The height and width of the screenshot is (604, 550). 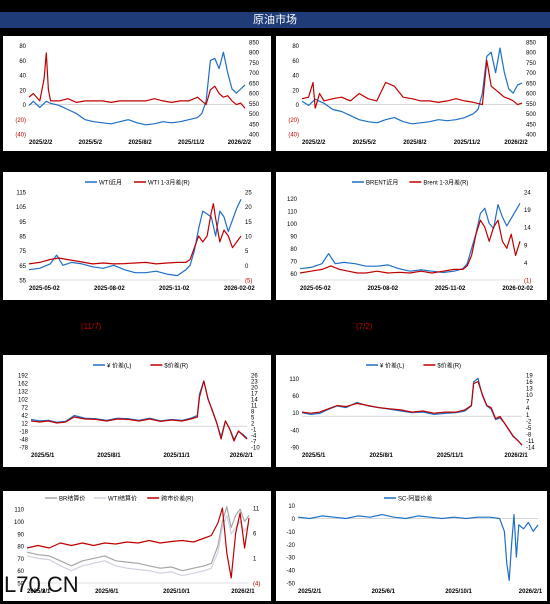 I want to click on y-right-tick-label: -7, so click(x=254, y=443).